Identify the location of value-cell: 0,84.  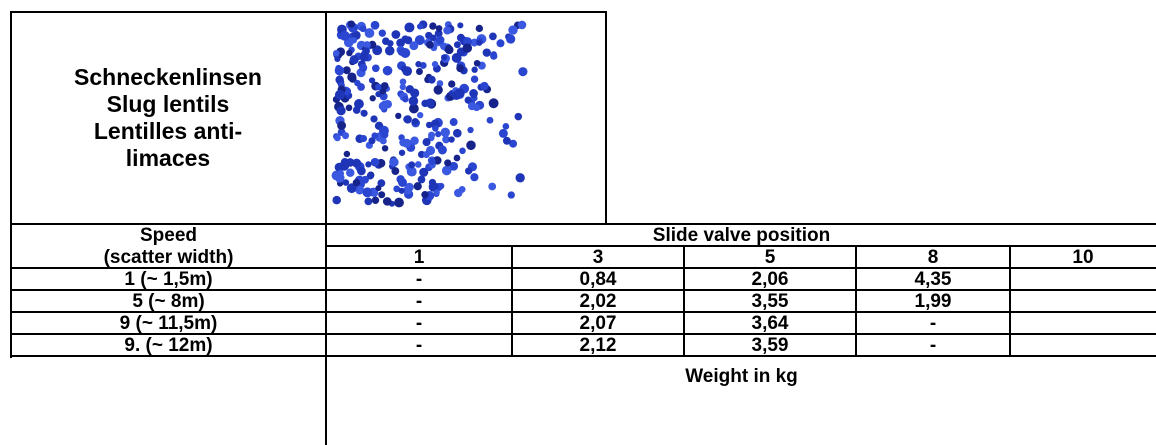
(598, 279).